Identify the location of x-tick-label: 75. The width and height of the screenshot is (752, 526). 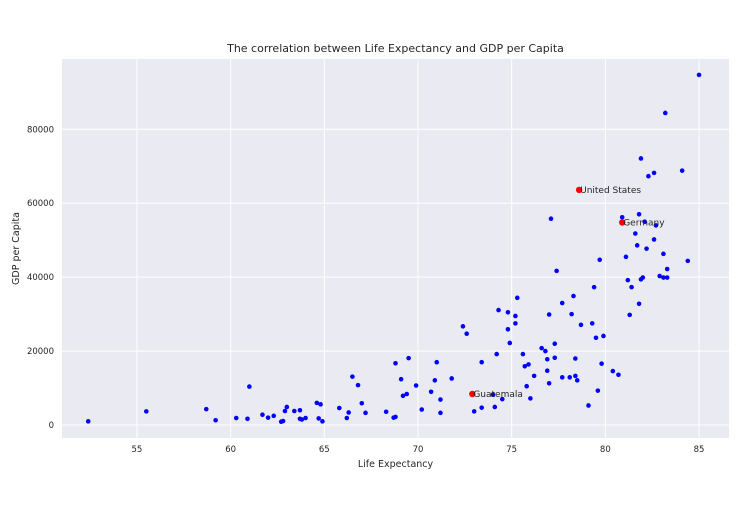
(511, 450).